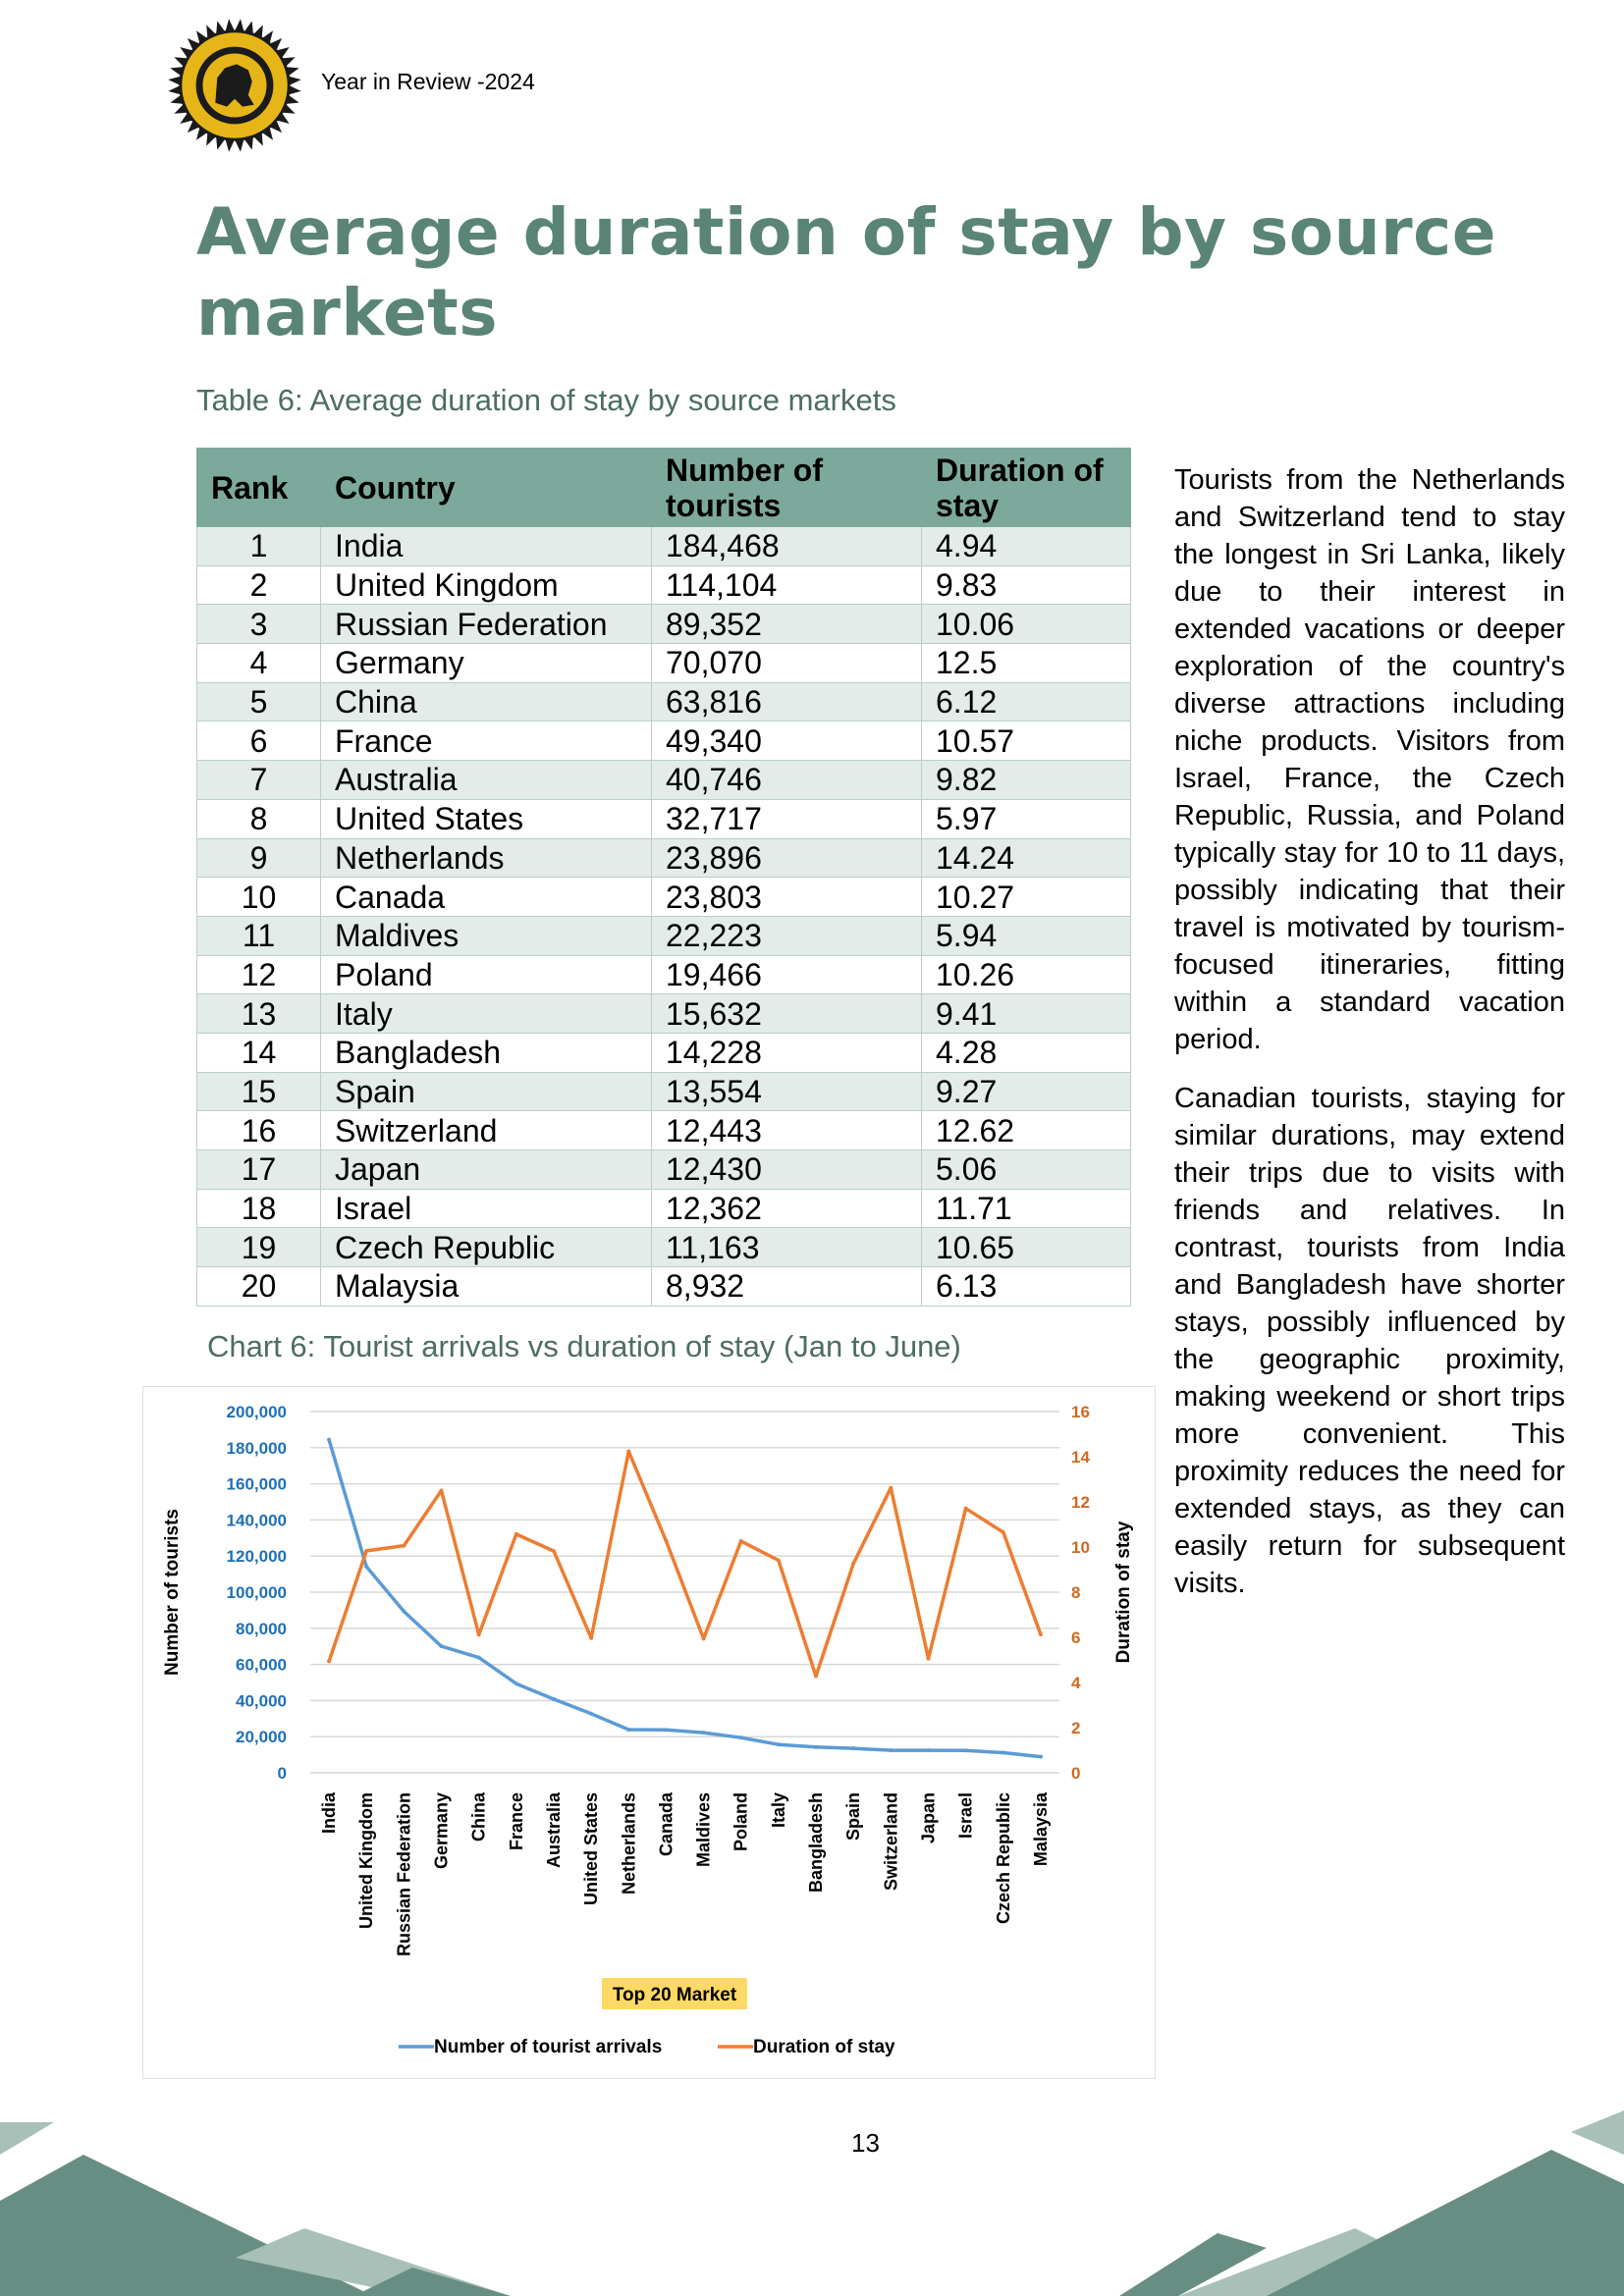  Describe the element at coordinates (786, 488) in the screenshot. I see `header-tourists: Number of tourists` at that location.